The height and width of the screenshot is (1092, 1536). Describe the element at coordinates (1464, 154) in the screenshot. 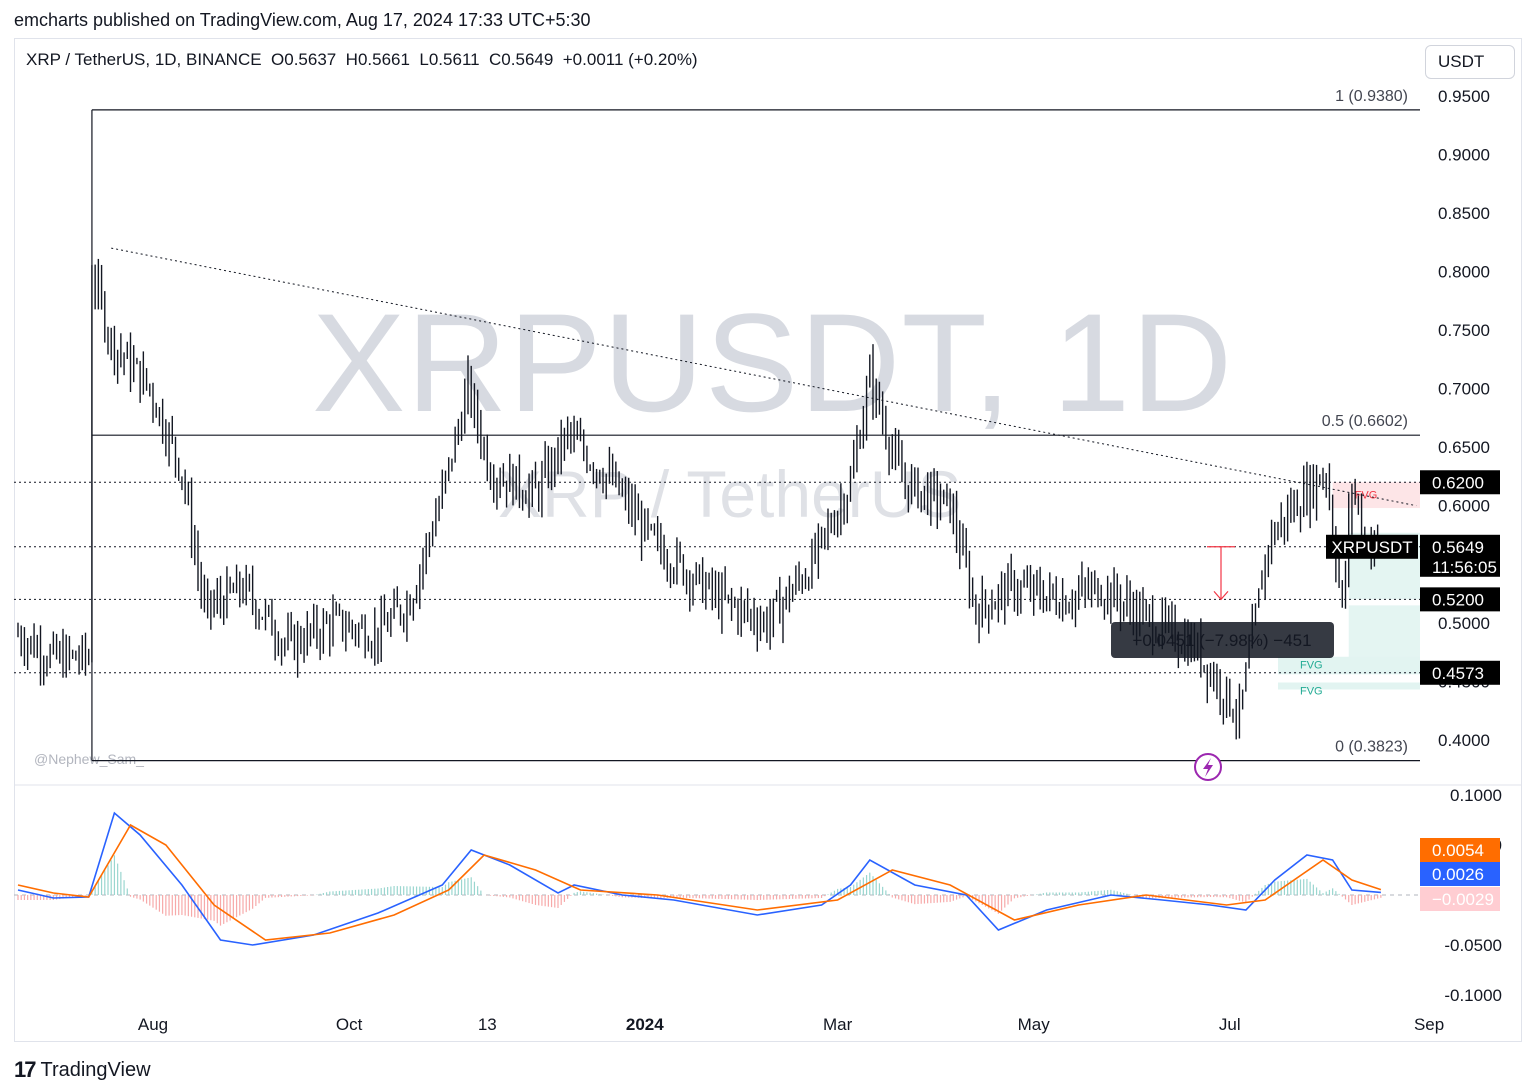

I see `y-tick-label: 0.9000` at that location.